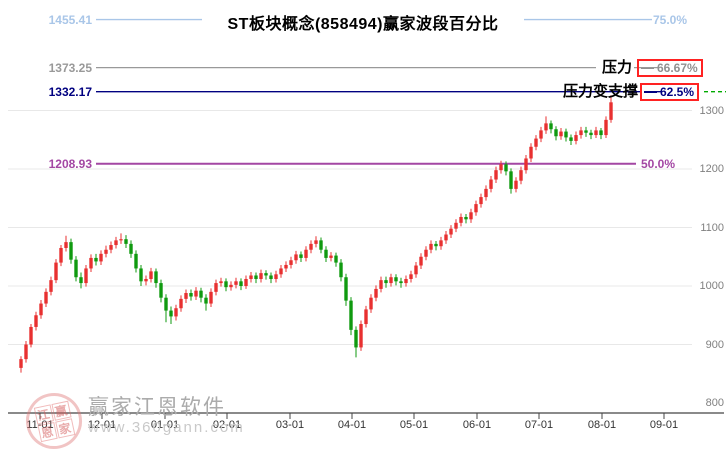 This screenshot has height=450, width=726. I want to click on level-price-75: 1455.41, so click(70, 20).